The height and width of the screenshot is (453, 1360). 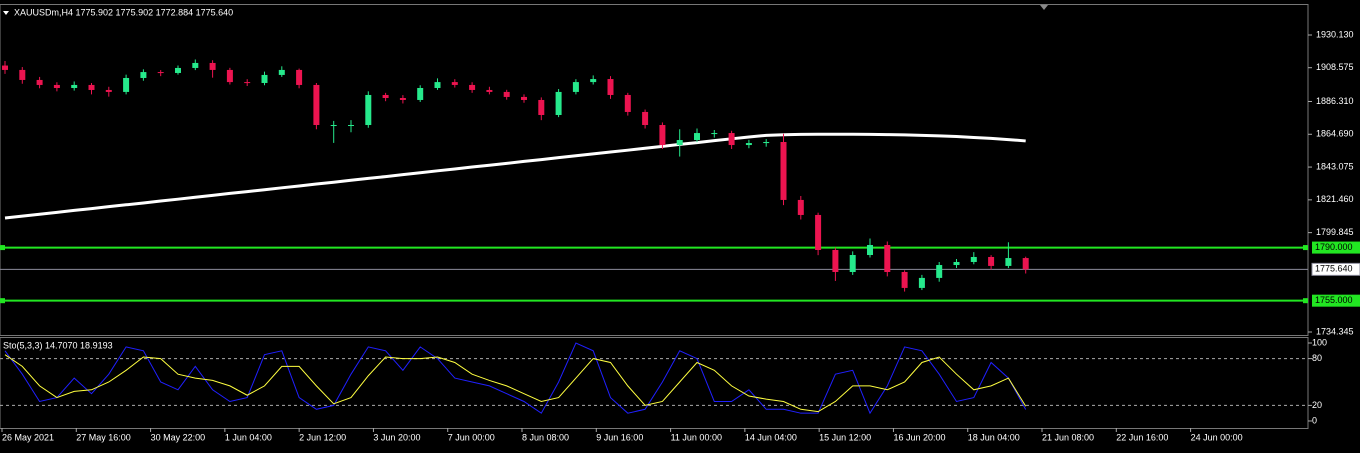 I want to click on y-tick-label: 1908.575, so click(x=1335, y=67).